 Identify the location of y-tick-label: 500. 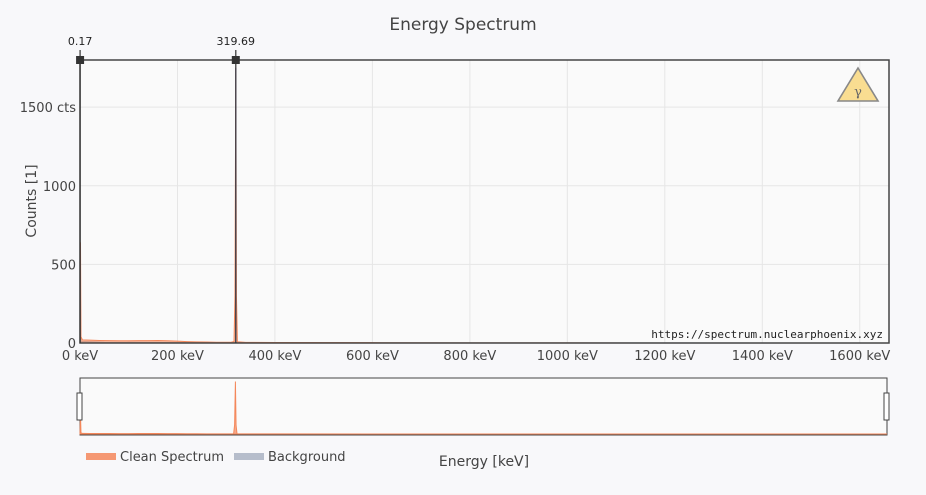
(63, 265).